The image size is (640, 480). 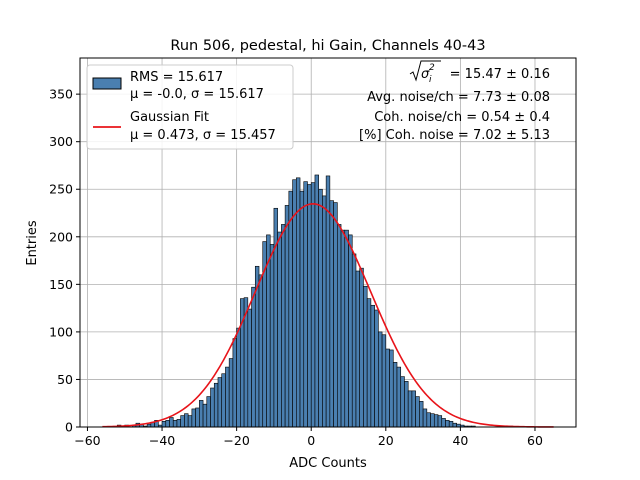 What do you see at coordinates (61, 236) in the screenshot?
I see `y-tick-label: 200` at bounding box center [61, 236].